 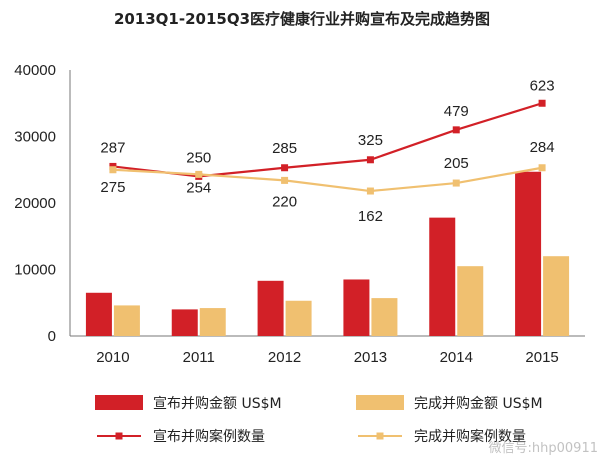 What do you see at coordinates (542, 85) in the screenshot?
I see `announced-count-label: 623` at bounding box center [542, 85].